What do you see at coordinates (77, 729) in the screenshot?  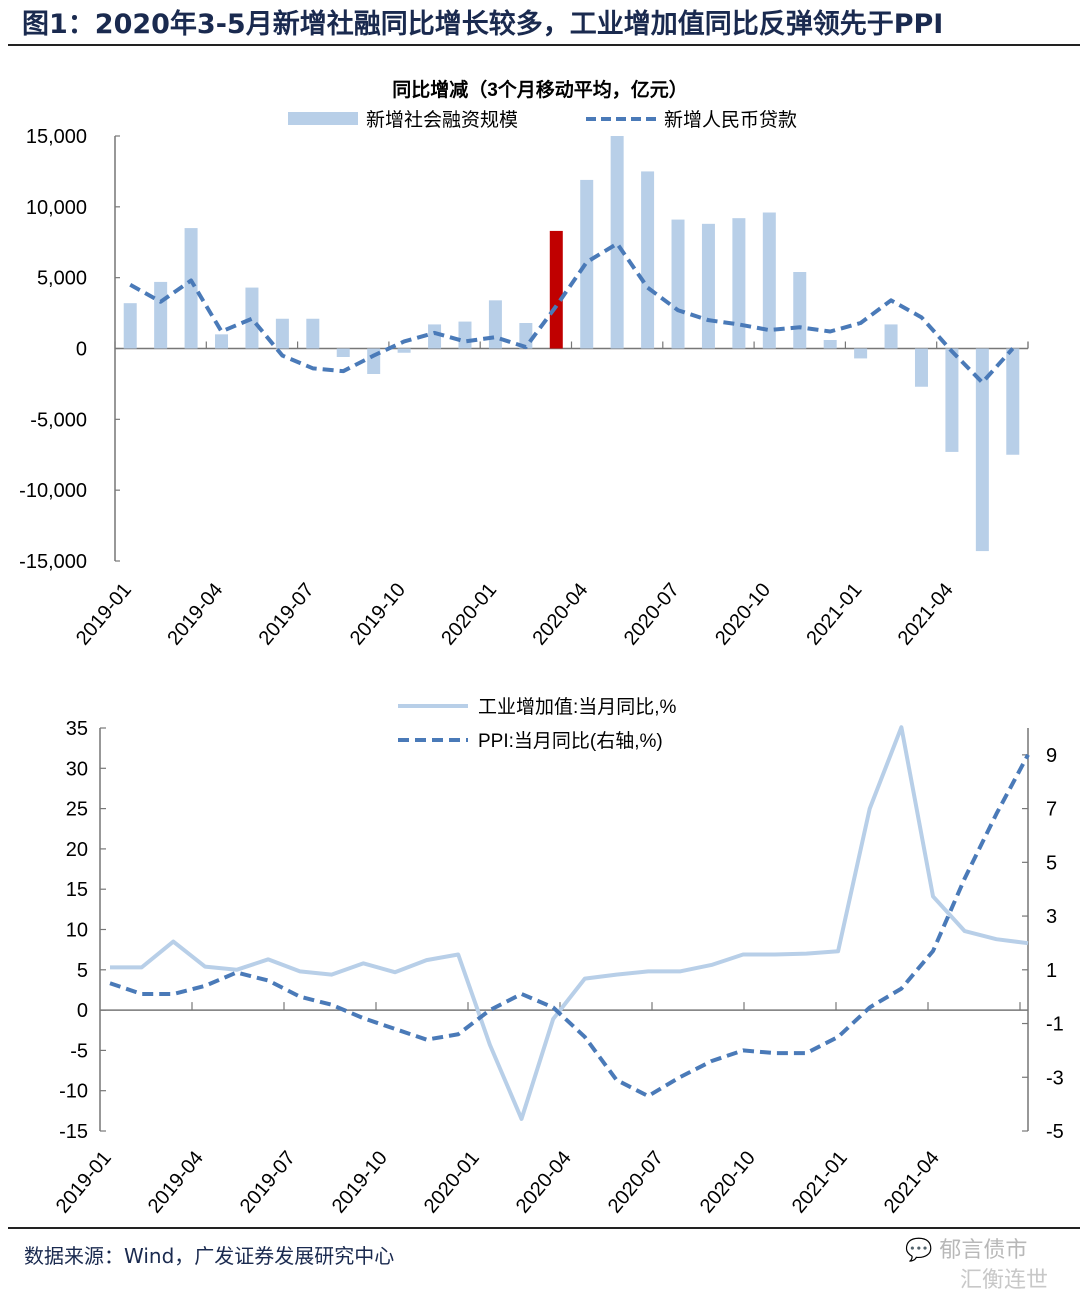 I see `y-tick-label-left: 35` at bounding box center [77, 729].